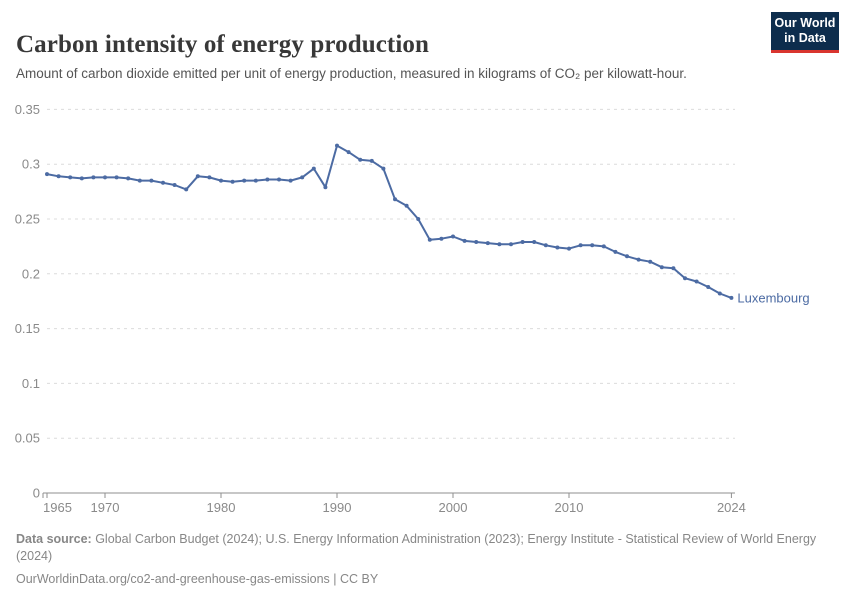 This screenshot has height=600, width=850. I want to click on y-axis-tick-label: 0.15, so click(27, 328).